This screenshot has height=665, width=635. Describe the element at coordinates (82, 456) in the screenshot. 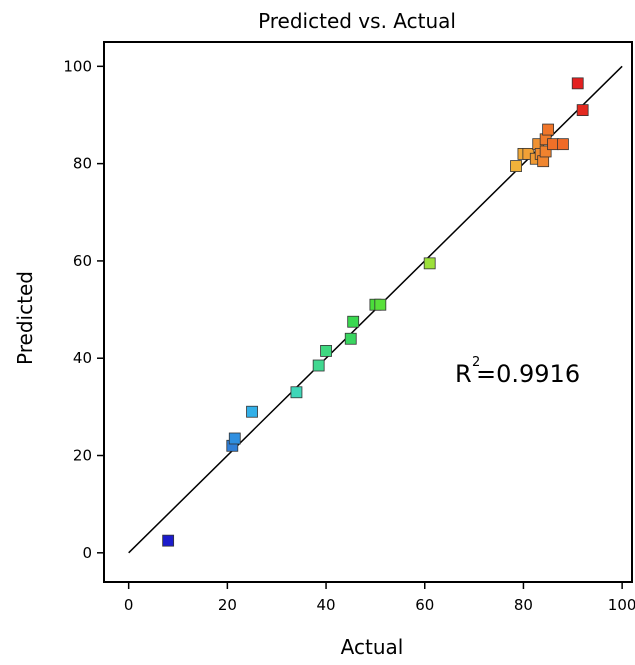

I see `y-tick-label: 20` at that location.